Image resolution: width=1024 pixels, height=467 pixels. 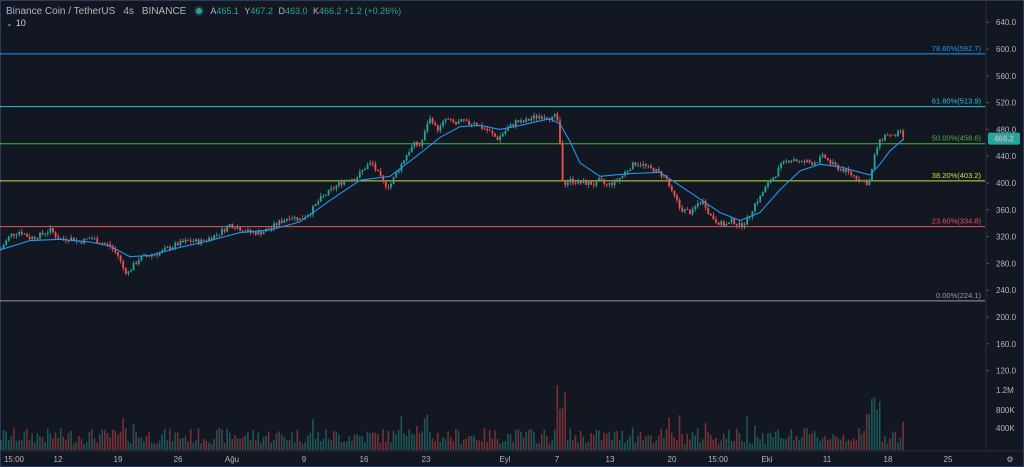 What do you see at coordinates (9, 23) in the screenshot?
I see `chevron-down-icon: ⌄` at bounding box center [9, 23].